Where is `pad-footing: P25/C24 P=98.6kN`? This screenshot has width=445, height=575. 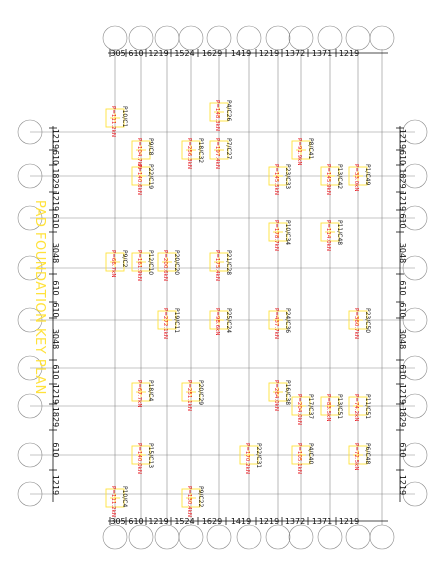 pad-footing: P25/C24 P=98.6kN is located at coordinates (220, 321).